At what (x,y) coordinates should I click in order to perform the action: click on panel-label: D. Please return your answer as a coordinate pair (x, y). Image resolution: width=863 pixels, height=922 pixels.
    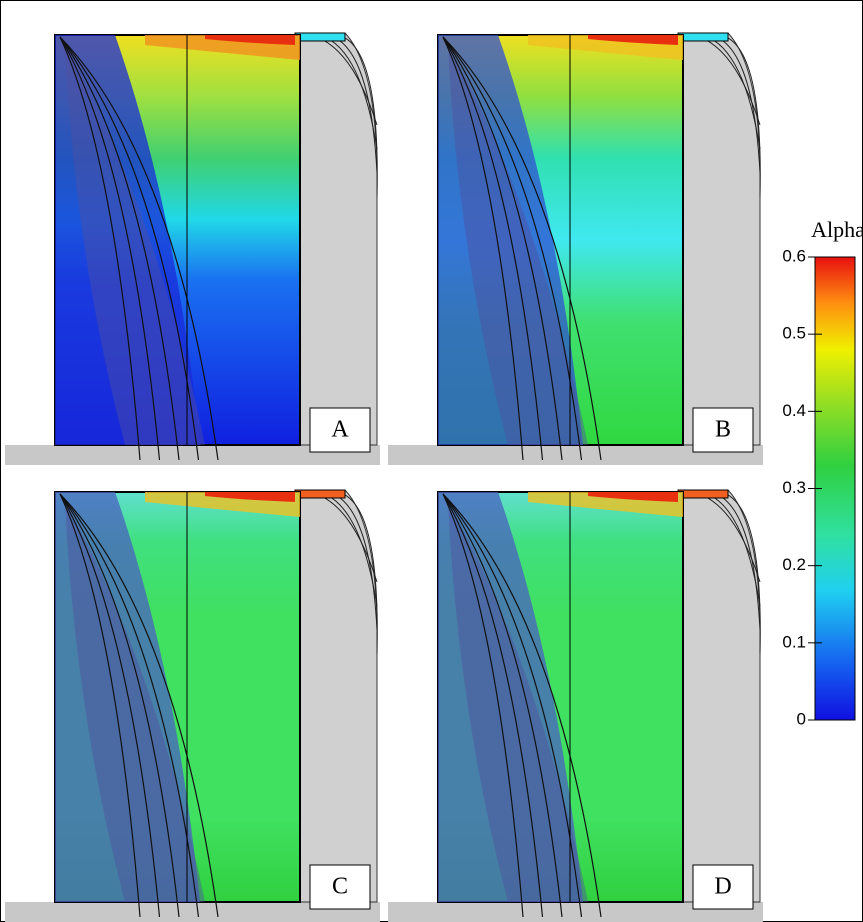
    Looking at the image, I should click on (722, 887).